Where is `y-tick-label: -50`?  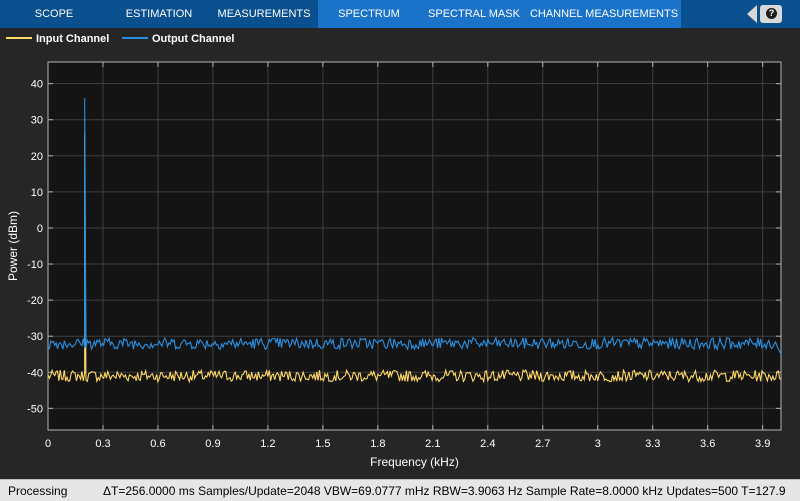 y-tick-label: -50 is located at coordinates (35, 409).